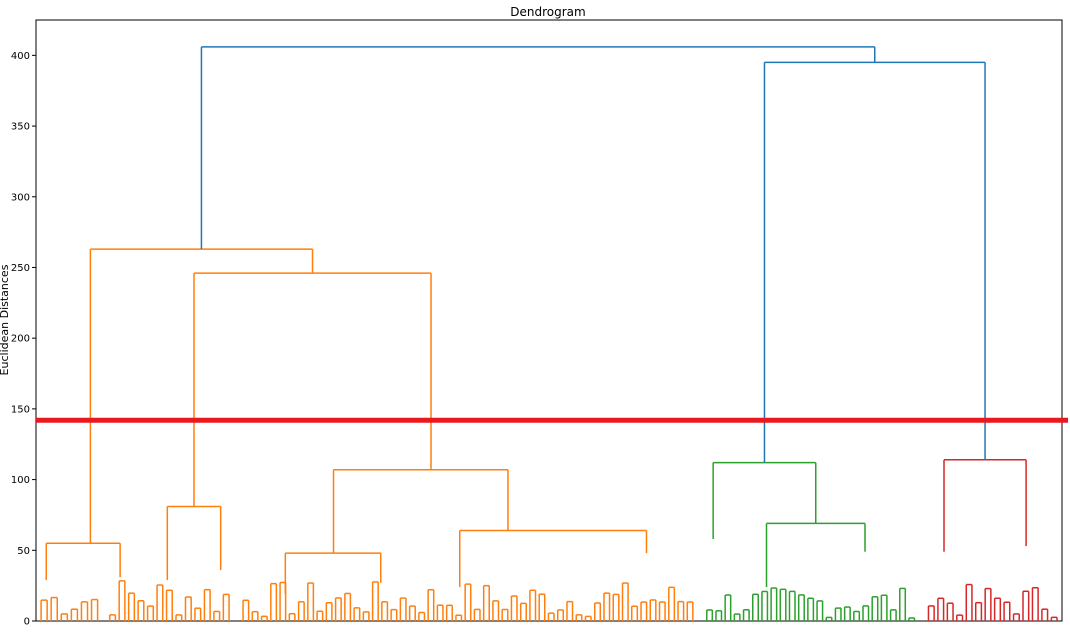 The height and width of the screenshot is (641, 1070). Describe the element at coordinates (20, 197) in the screenshot. I see `y-tick-label-300: 300` at that location.